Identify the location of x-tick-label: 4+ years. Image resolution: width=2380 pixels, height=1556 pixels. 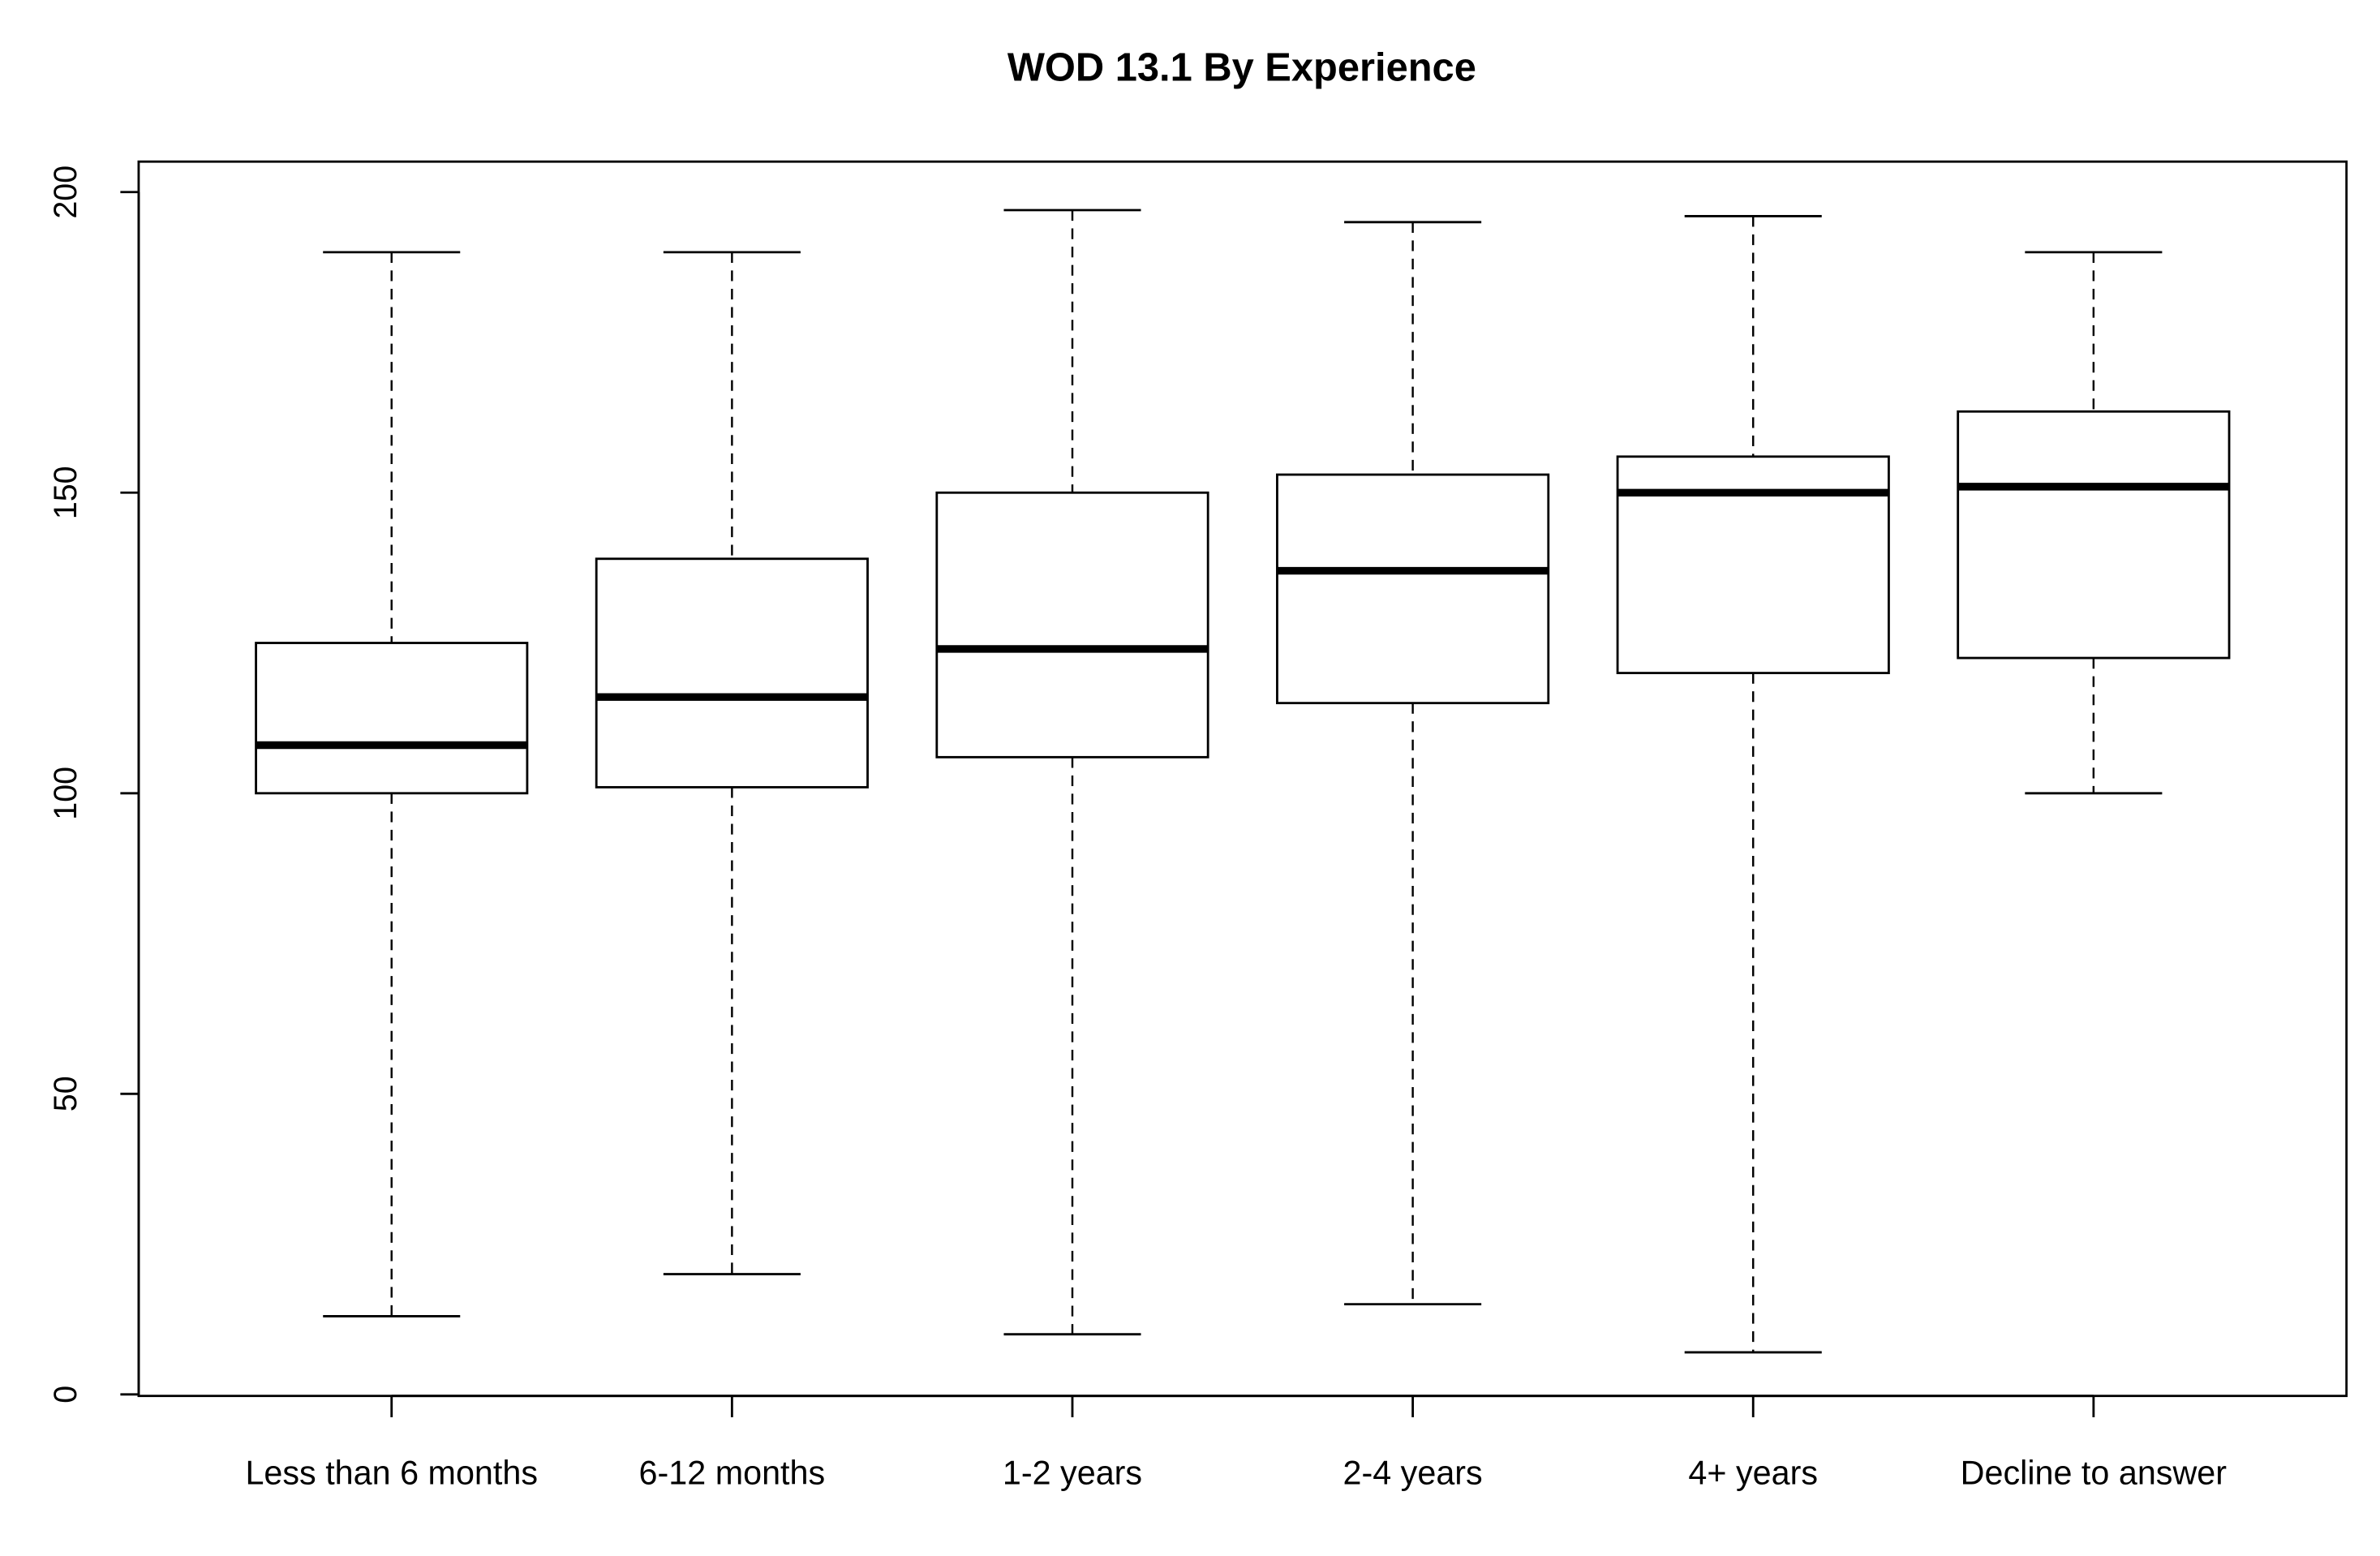
(1753, 1473).